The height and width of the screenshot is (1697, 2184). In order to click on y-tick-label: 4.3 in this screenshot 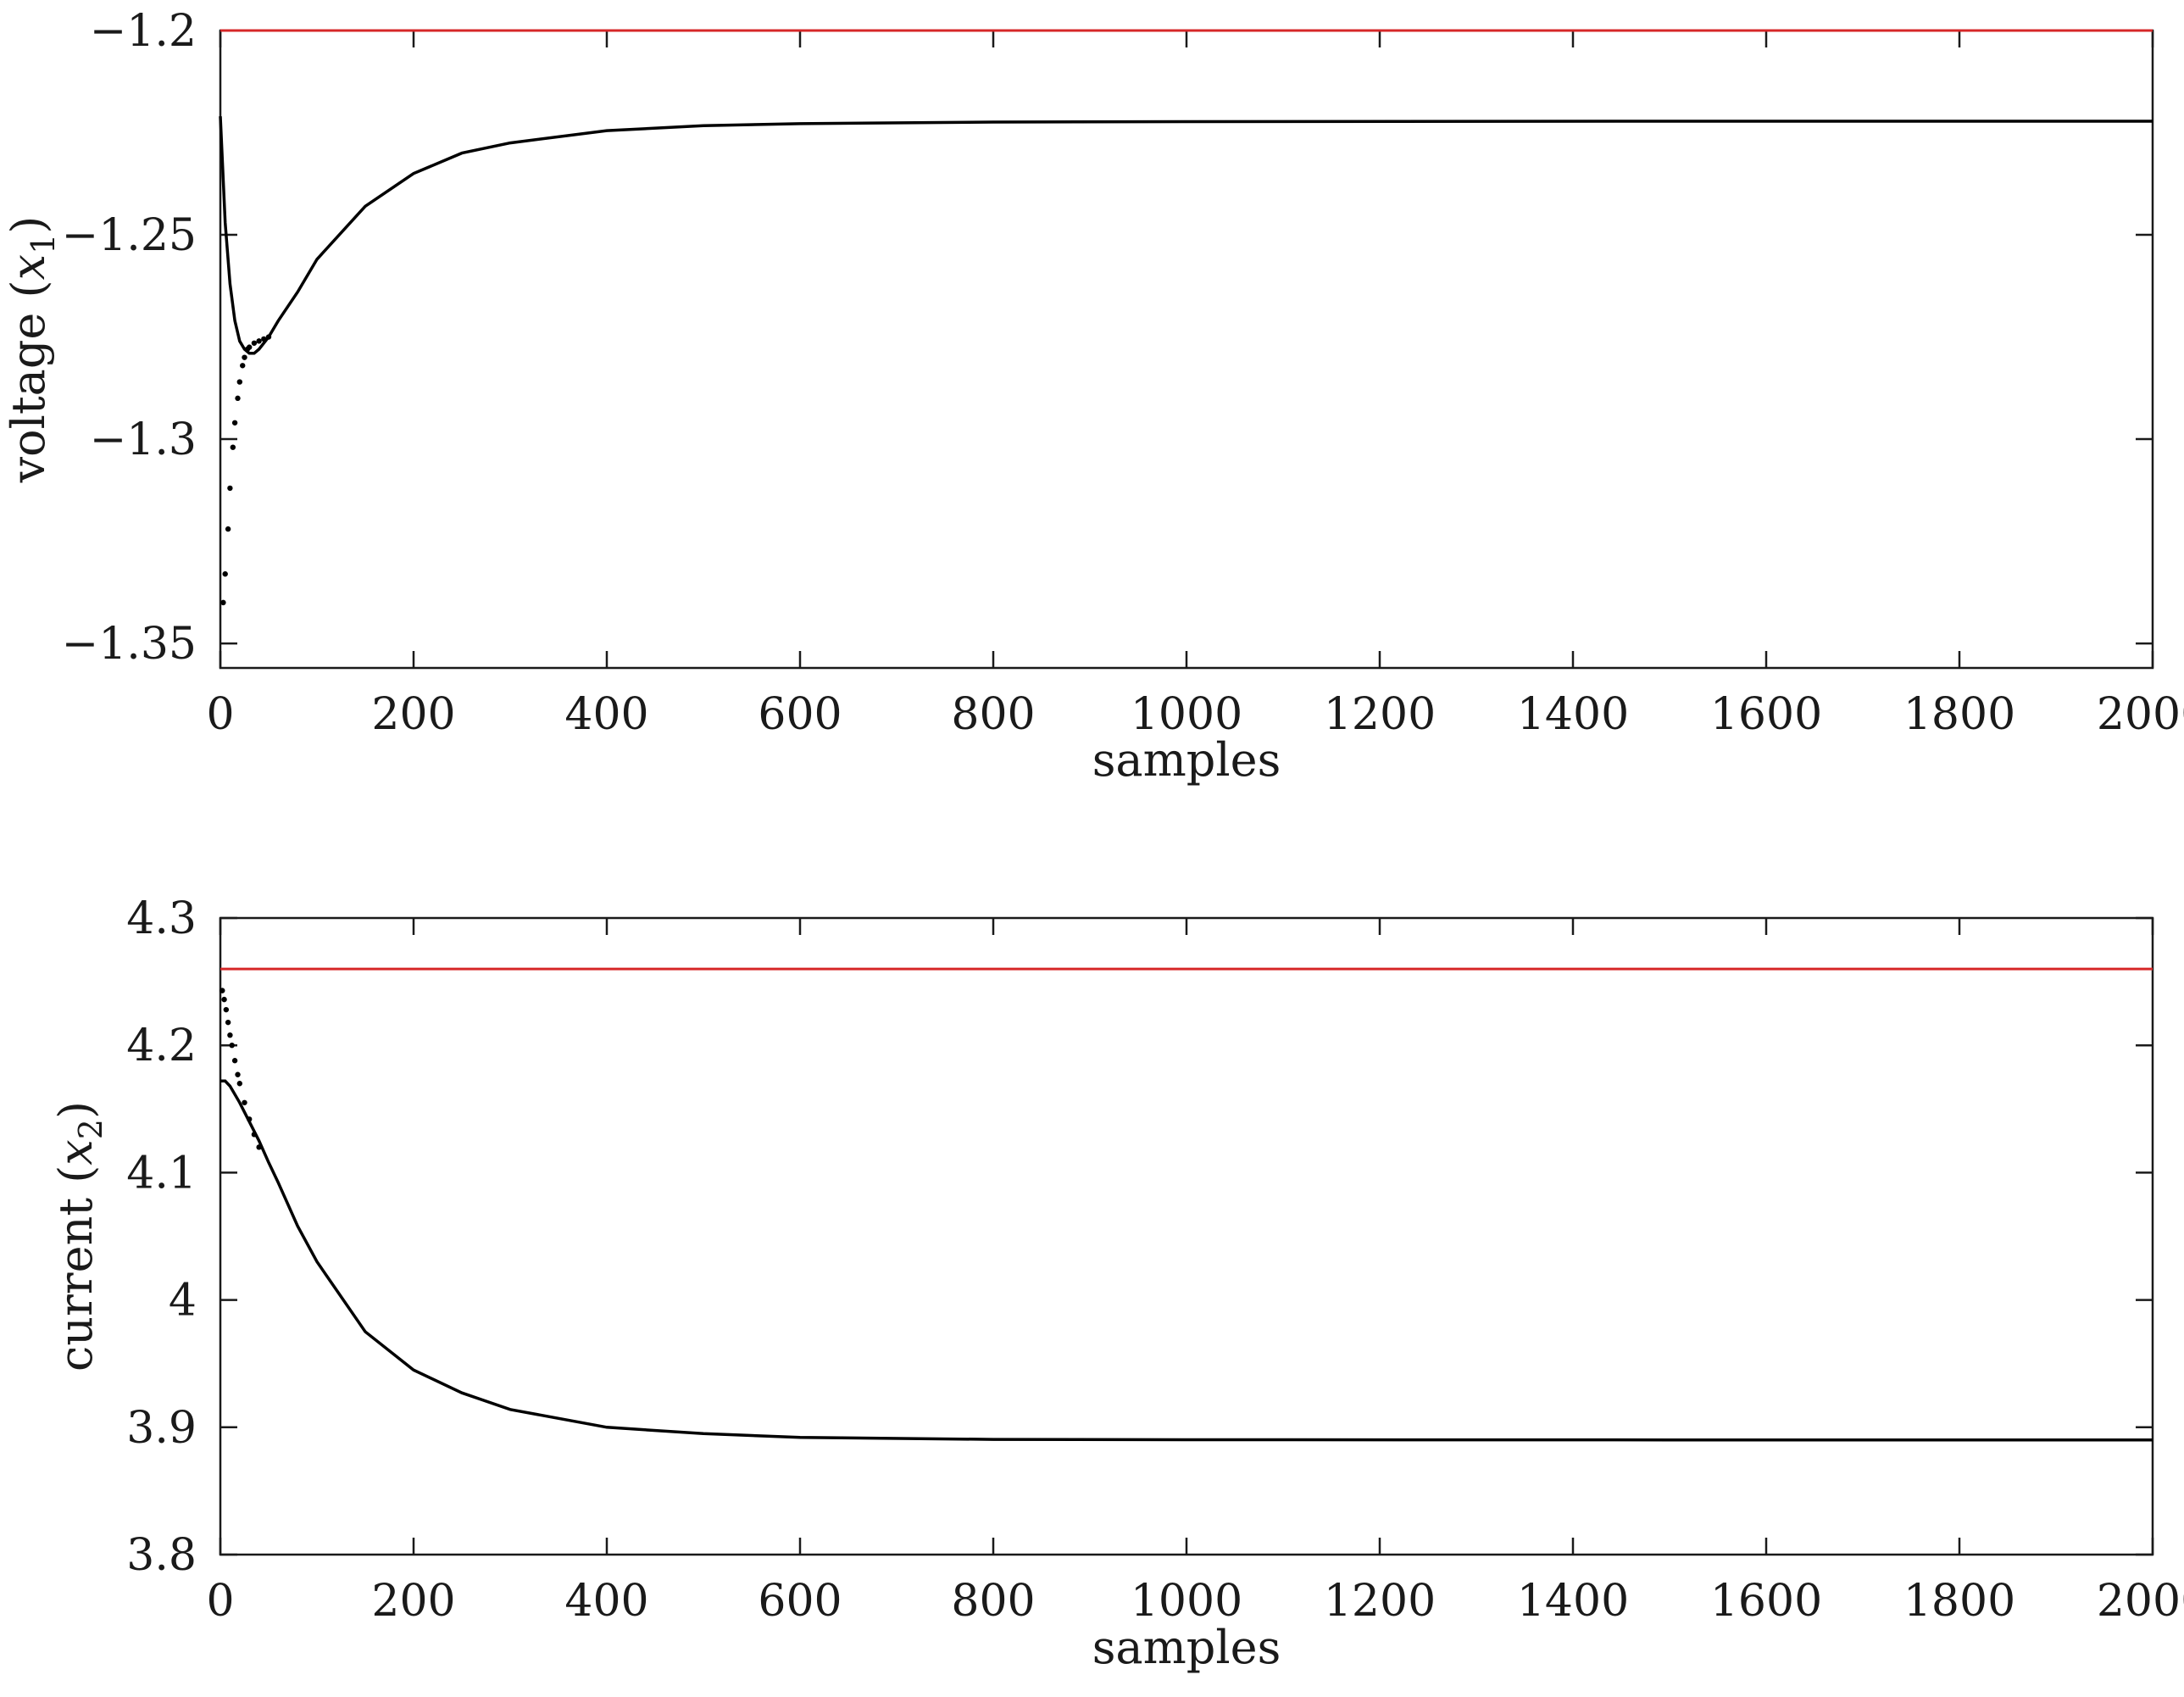, I will do `click(161, 919)`.